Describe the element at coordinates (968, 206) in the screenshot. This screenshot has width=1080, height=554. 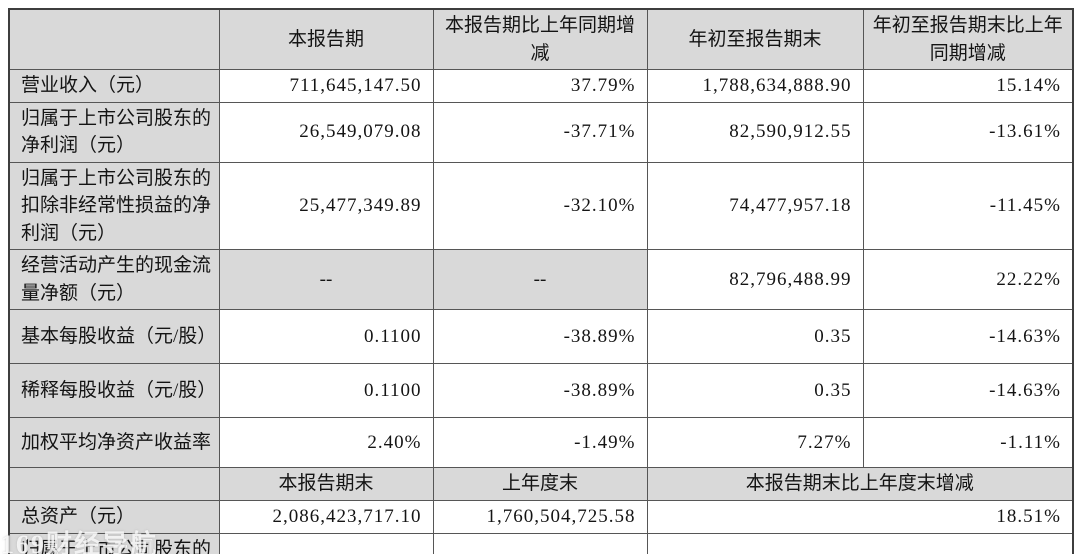
I see `table-cell: -11.45%` at that location.